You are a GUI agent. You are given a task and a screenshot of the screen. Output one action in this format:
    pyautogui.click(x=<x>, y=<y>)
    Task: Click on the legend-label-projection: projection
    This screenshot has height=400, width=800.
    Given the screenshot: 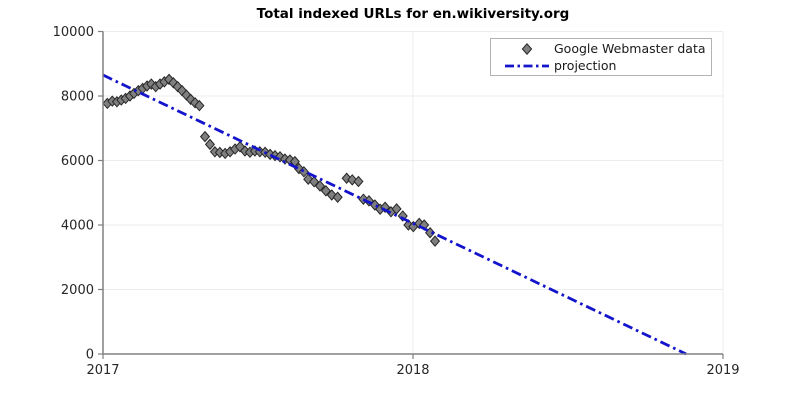 What is the action you would take?
    pyautogui.click(x=585, y=65)
    